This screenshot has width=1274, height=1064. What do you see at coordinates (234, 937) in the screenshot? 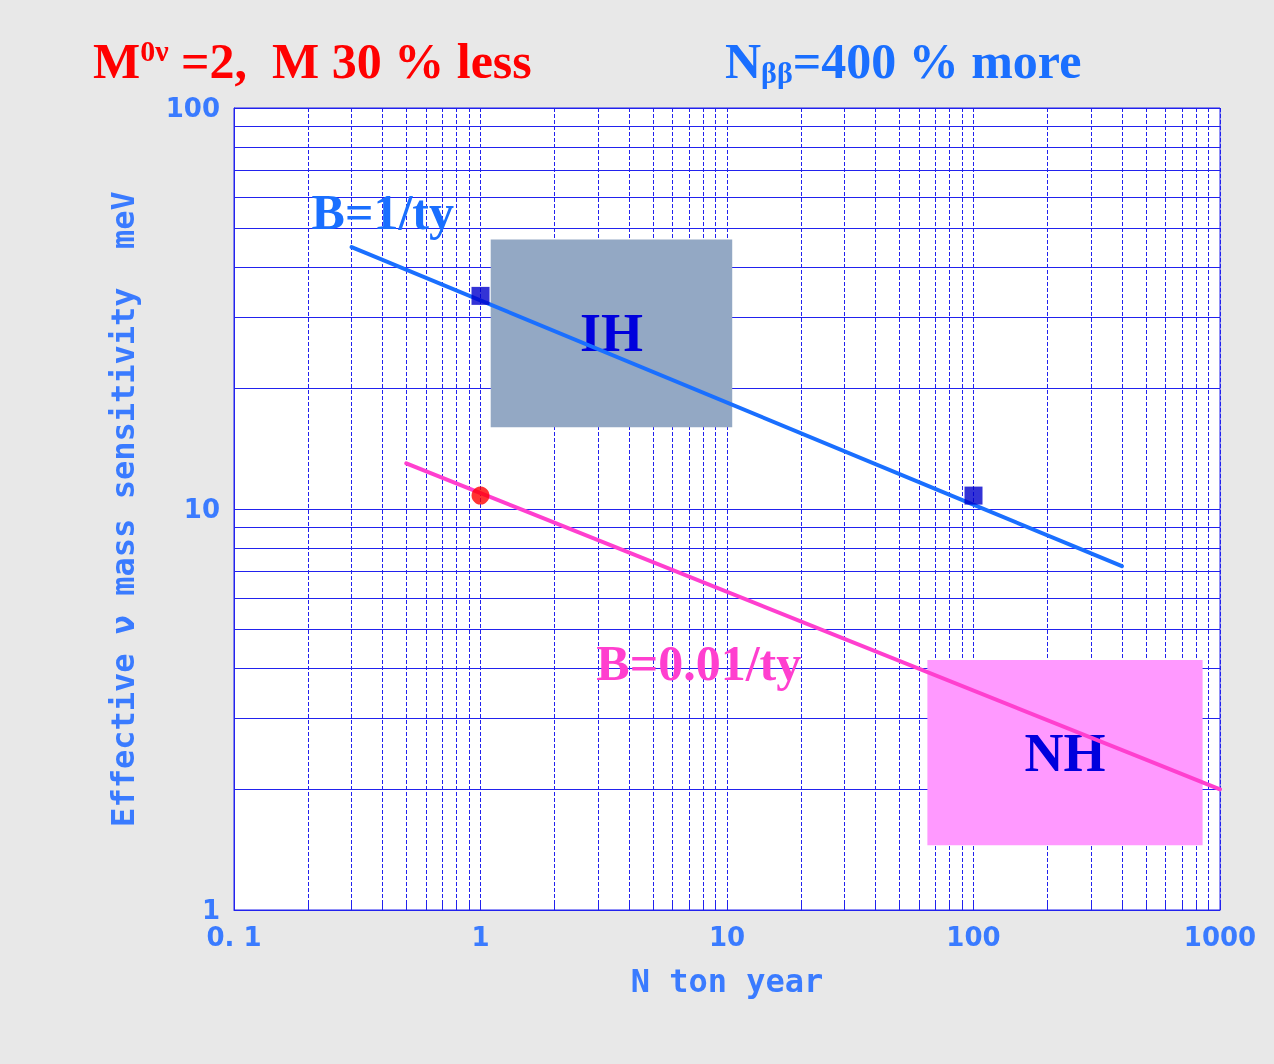
I see `x-tick-label: 0. 1` at bounding box center [234, 937].